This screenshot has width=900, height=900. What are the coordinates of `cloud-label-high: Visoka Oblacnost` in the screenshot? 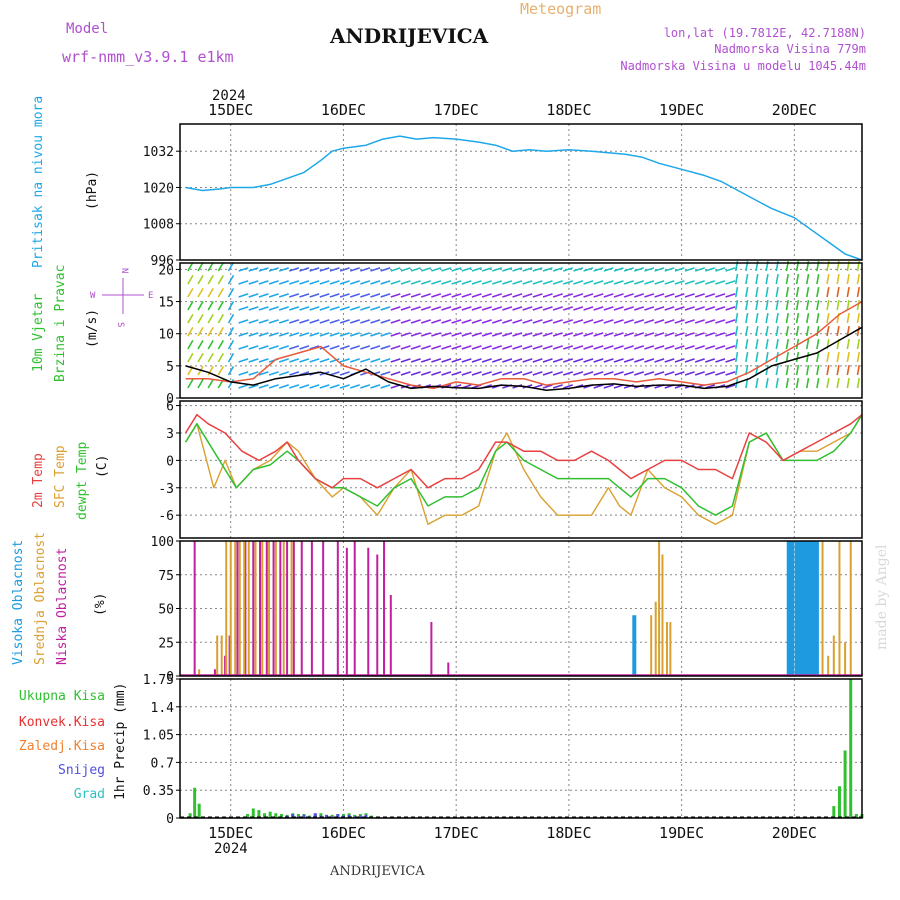 It's located at (18, 602).